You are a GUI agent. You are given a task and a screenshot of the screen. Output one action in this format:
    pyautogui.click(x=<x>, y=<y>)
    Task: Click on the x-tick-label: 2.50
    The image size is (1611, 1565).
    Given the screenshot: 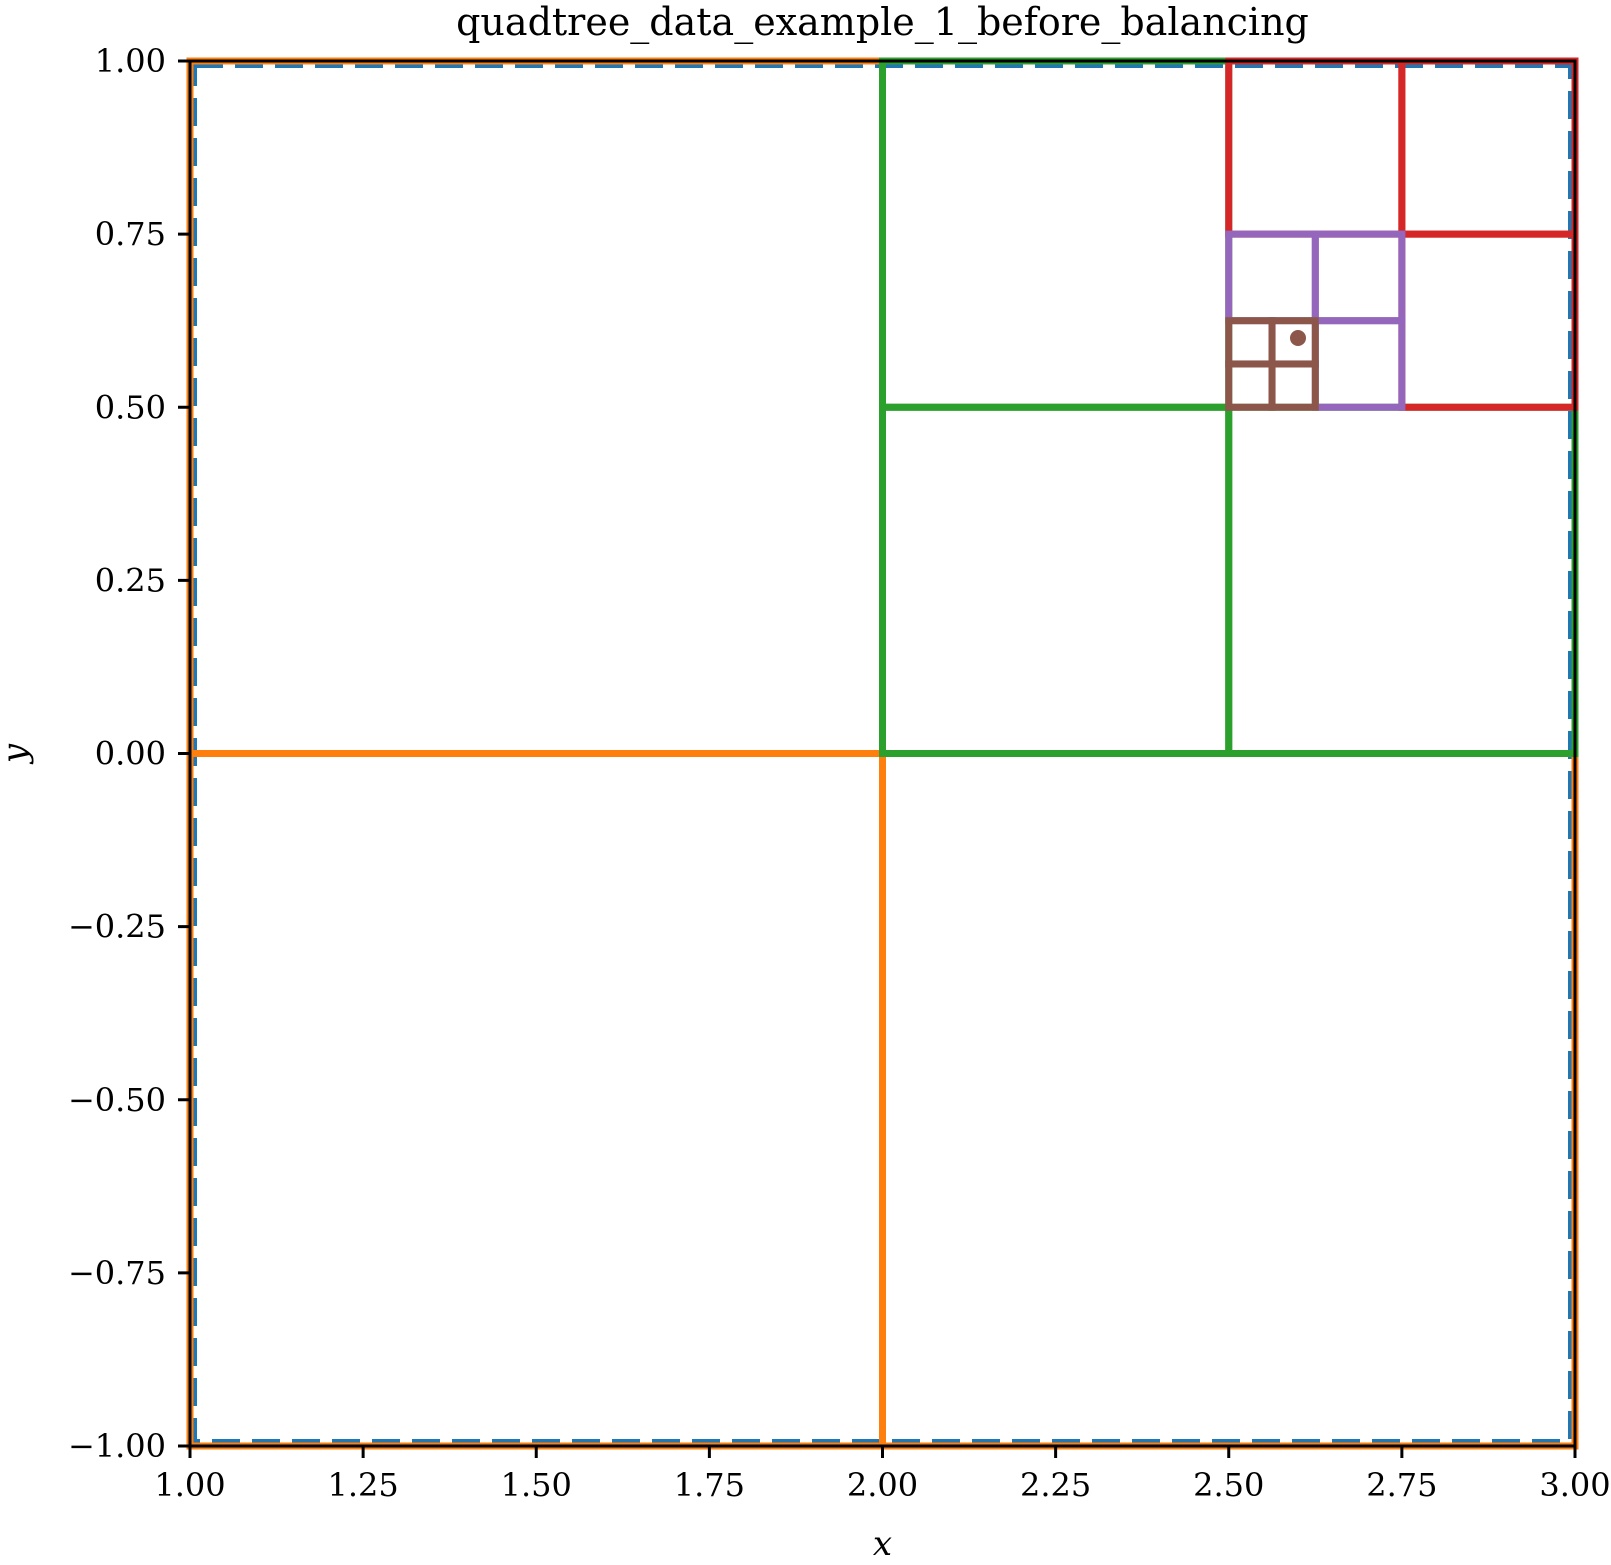 What is the action you would take?
    pyautogui.click(x=1228, y=1485)
    